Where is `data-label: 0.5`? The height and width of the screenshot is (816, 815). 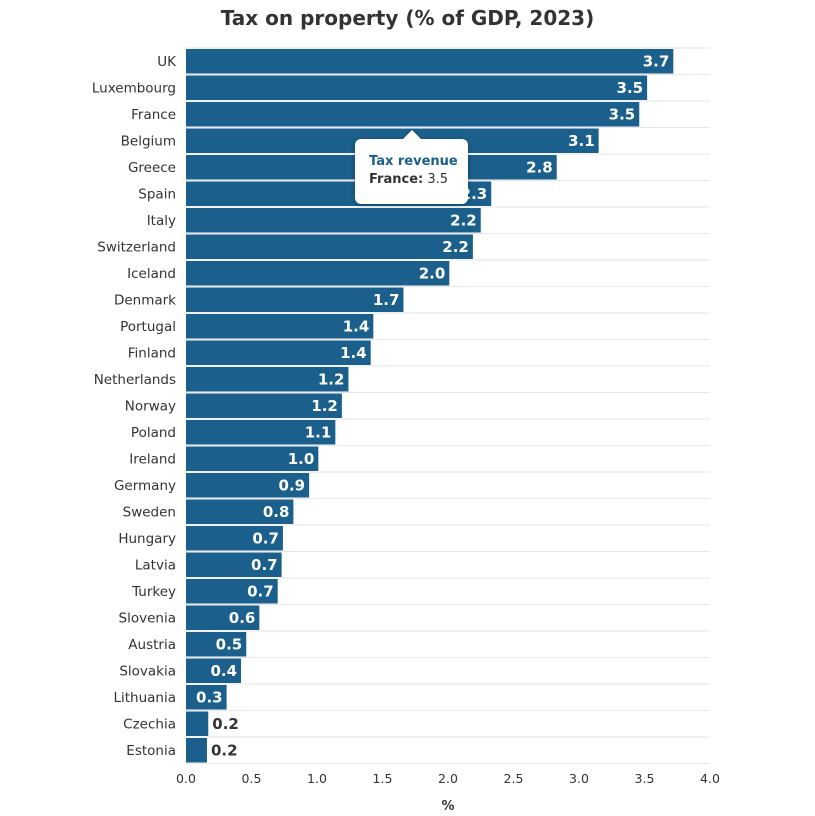
data-label: 0.5 is located at coordinates (229, 645).